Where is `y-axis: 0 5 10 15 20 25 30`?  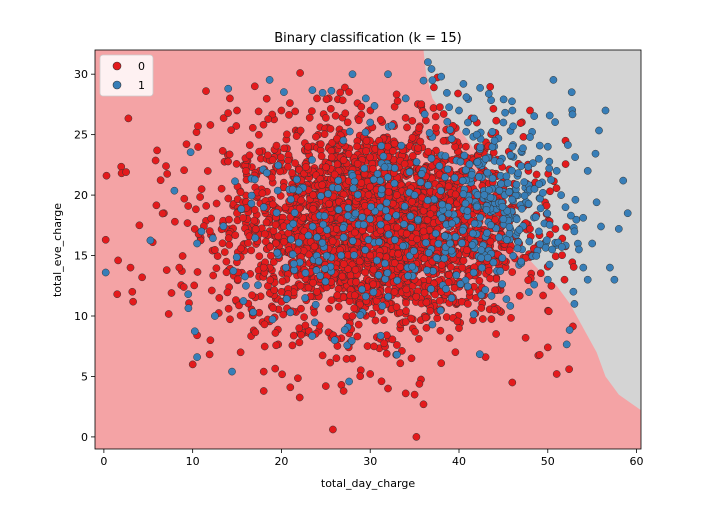 y-axis: 0 5 10 15 20 25 30 is located at coordinates (84, 256).